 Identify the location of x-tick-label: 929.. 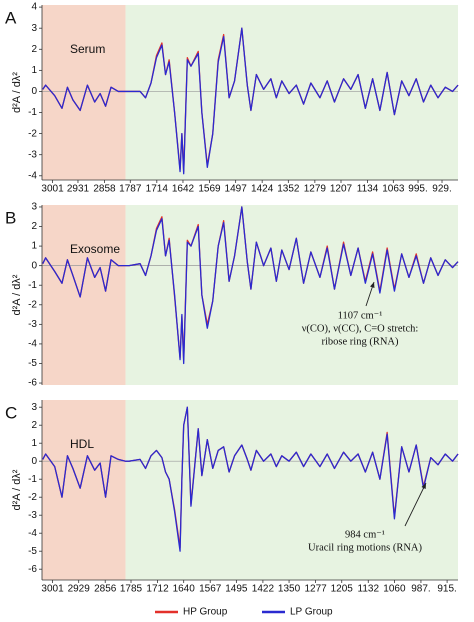
(441, 189).